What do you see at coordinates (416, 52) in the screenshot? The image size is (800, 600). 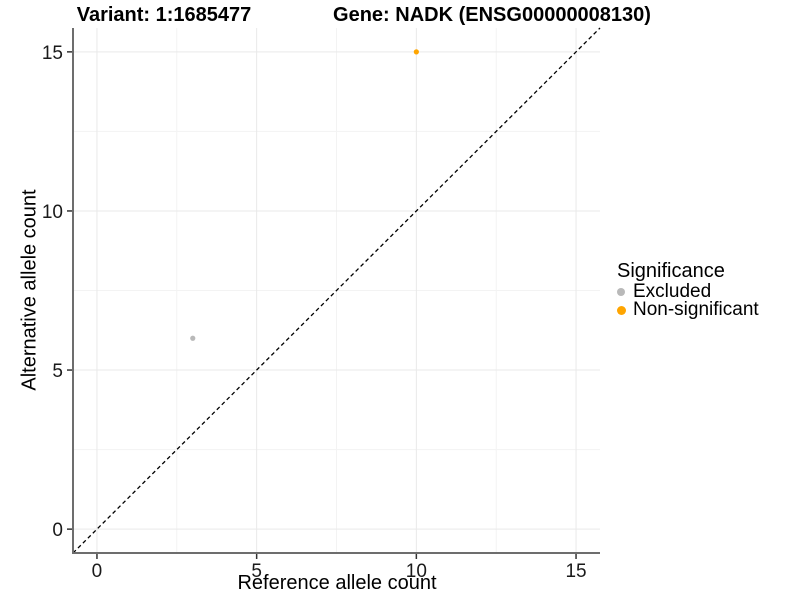 I see `data-point-non-significant` at bounding box center [416, 52].